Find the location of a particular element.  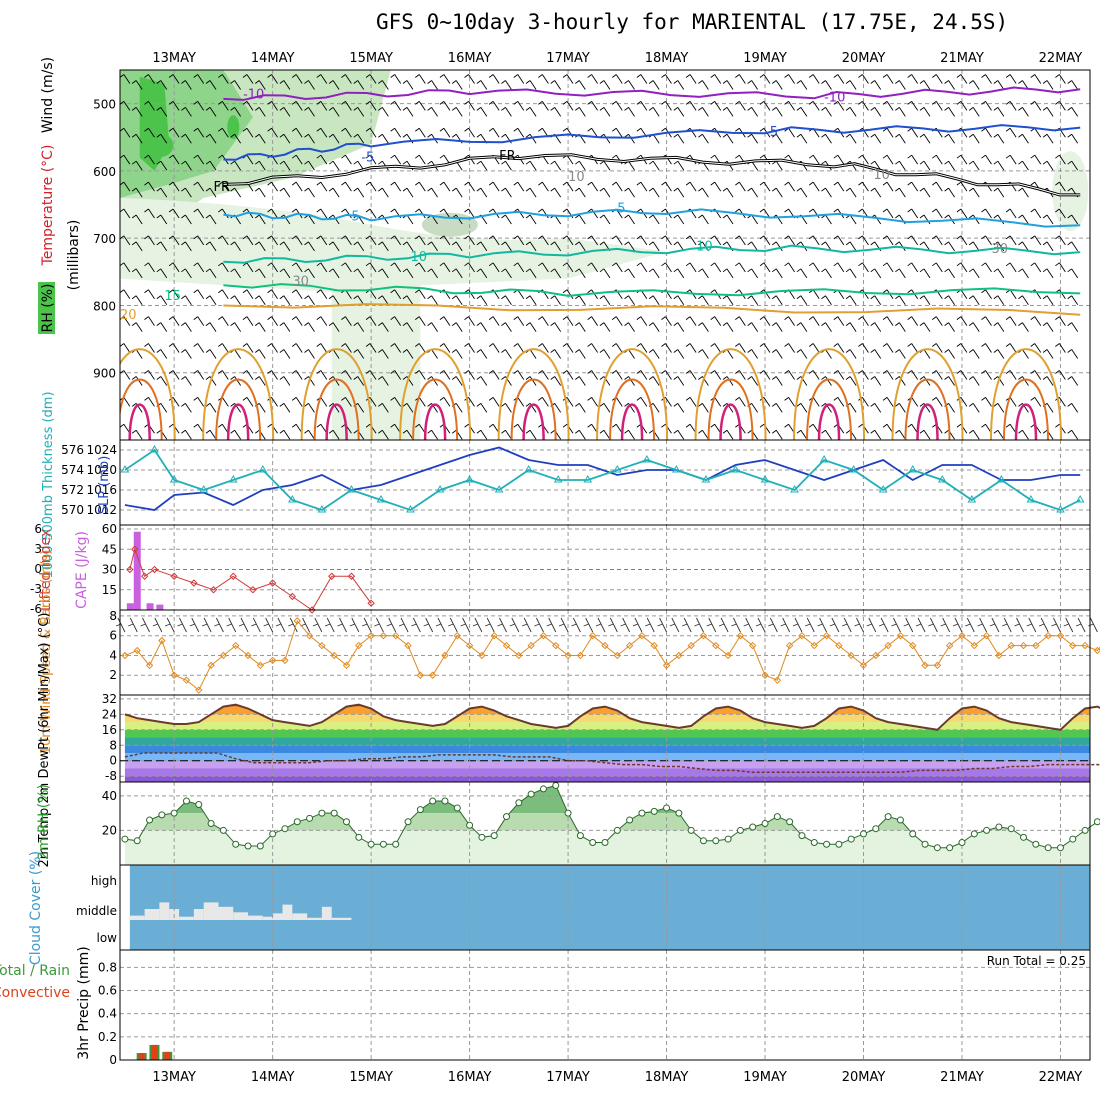

li-tick-label: -3 is located at coordinates (36, 589).